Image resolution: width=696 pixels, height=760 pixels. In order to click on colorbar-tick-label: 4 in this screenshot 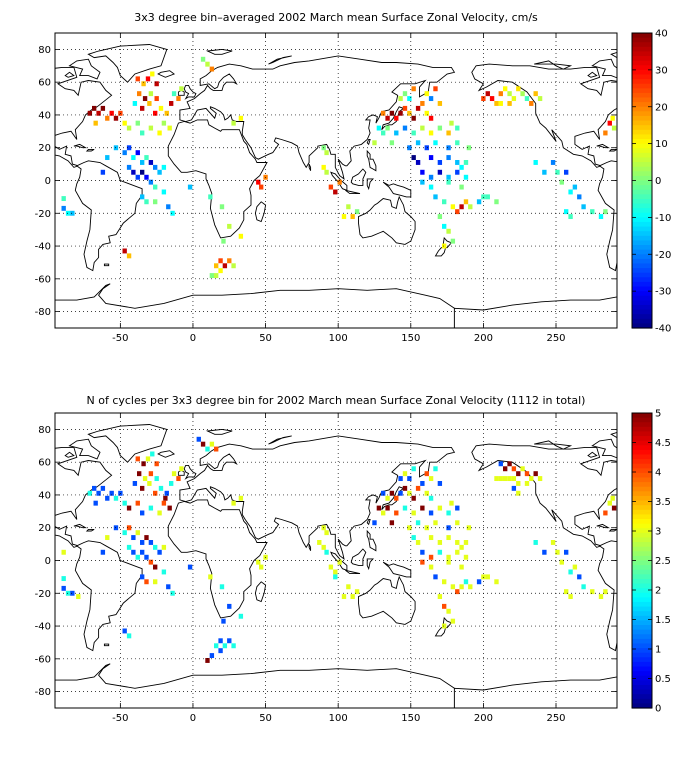, I will do `click(658, 473)`.